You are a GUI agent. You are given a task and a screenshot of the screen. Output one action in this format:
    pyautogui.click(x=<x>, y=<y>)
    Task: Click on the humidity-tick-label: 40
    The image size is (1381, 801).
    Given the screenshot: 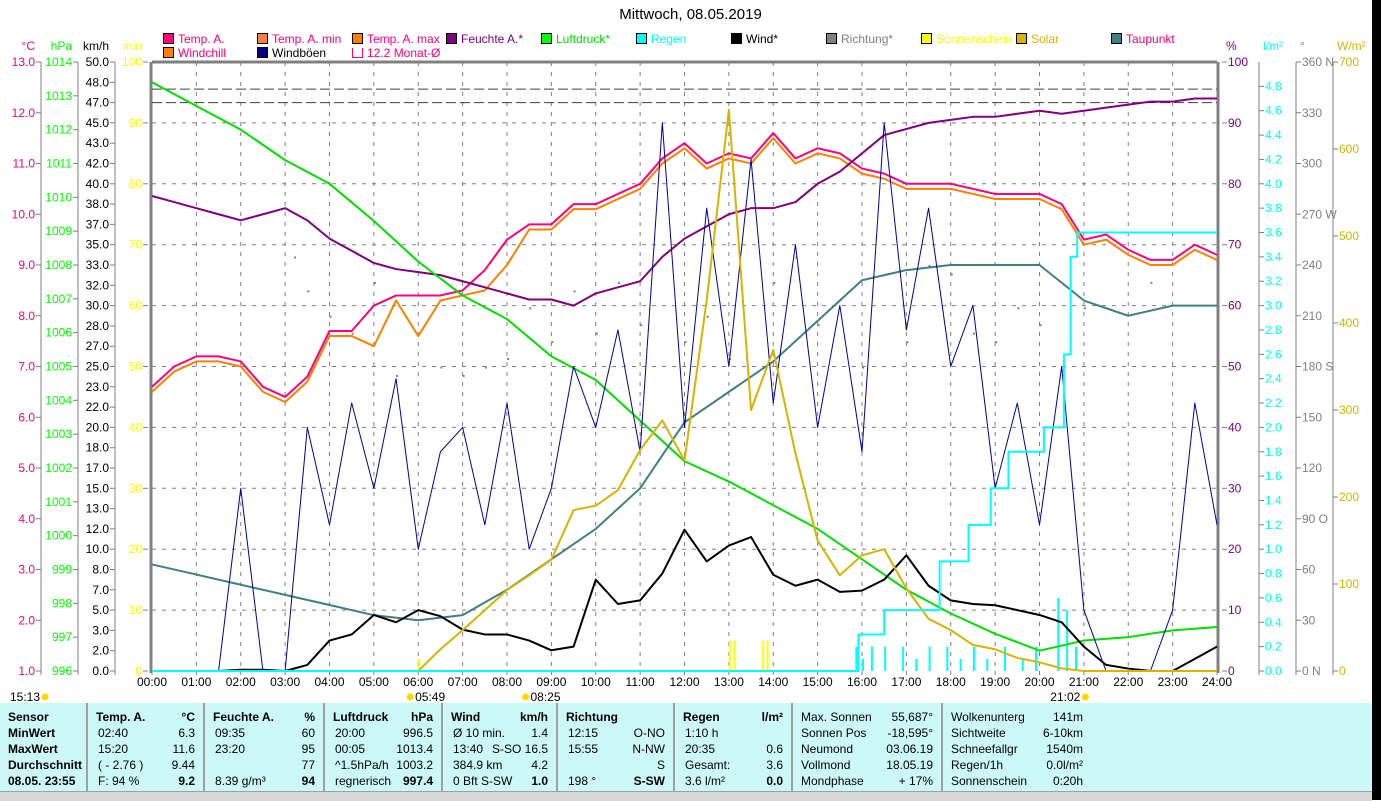 What is the action you would take?
    pyautogui.click(x=1235, y=427)
    